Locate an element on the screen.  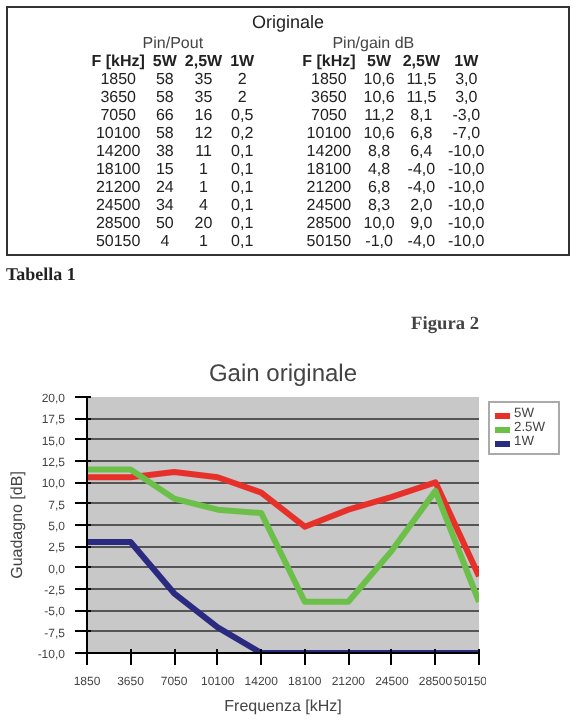
text: 1850 58 35 2 1850 10,6 11,5 3,0 is located at coordinates (289, 79).